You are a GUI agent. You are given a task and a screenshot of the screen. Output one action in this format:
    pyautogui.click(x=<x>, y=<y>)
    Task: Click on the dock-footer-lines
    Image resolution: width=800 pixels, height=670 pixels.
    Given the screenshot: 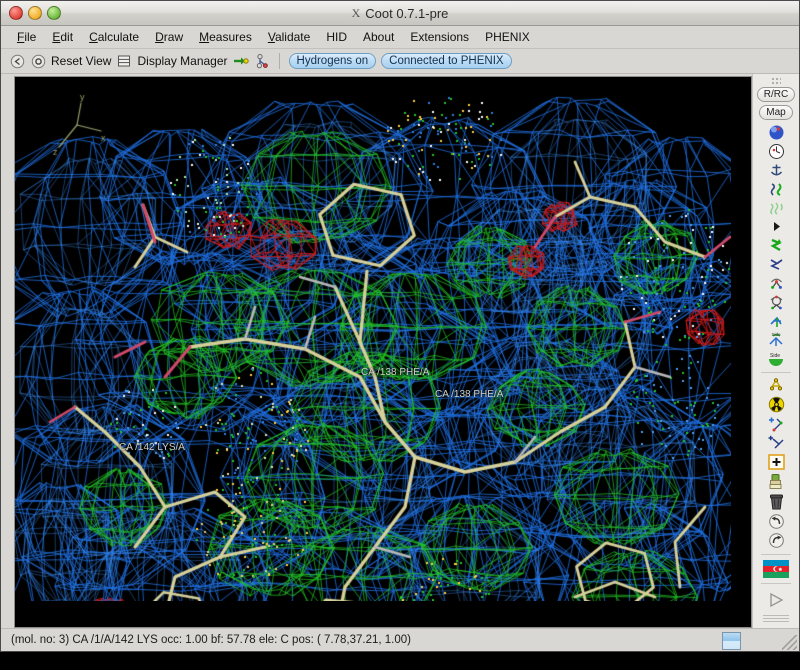 What is the action you would take?
    pyautogui.click(x=776, y=618)
    